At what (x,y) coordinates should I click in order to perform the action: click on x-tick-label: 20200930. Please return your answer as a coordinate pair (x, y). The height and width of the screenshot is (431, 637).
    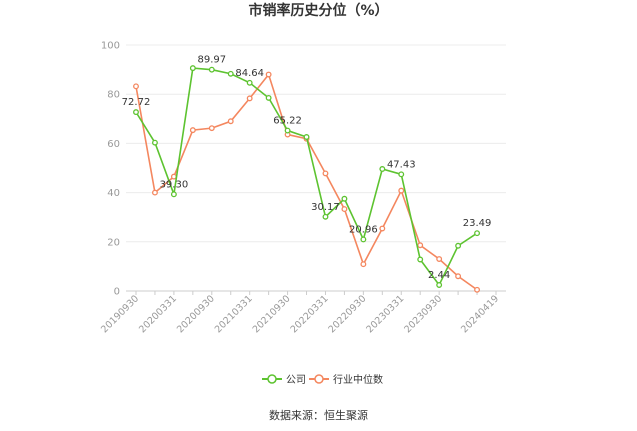
    Looking at the image, I should click on (196, 314).